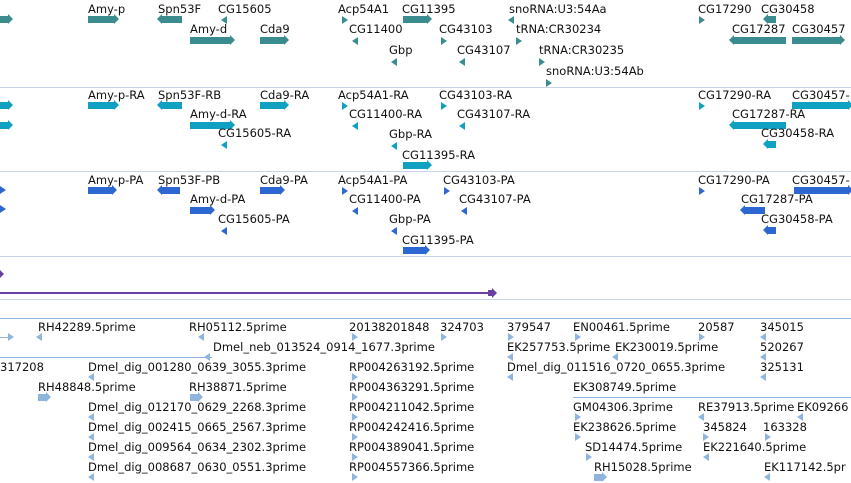  What do you see at coordinates (180, 9) in the screenshot?
I see `gene-label: Spn53F` at bounding box center [180, 9].